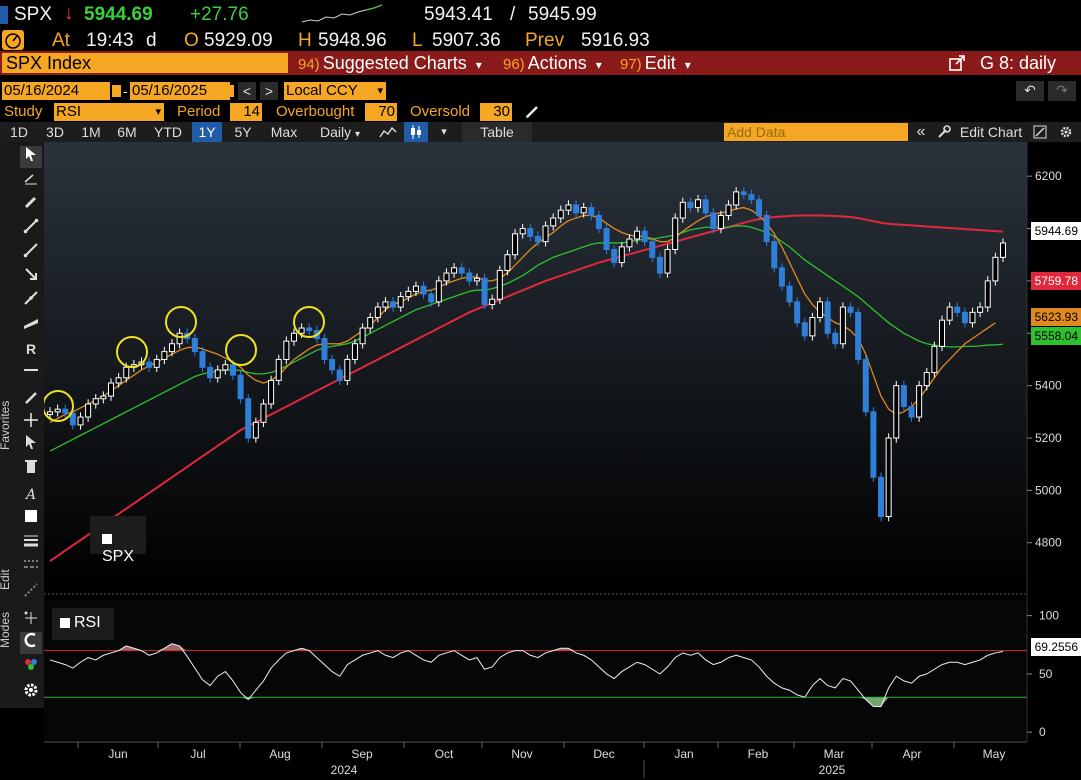 Image resolution: width=1081 pixels, height=780 pixels. Describe the element at coordinates (31, 205) in the screenshot. I see `brush-icon` at that location.